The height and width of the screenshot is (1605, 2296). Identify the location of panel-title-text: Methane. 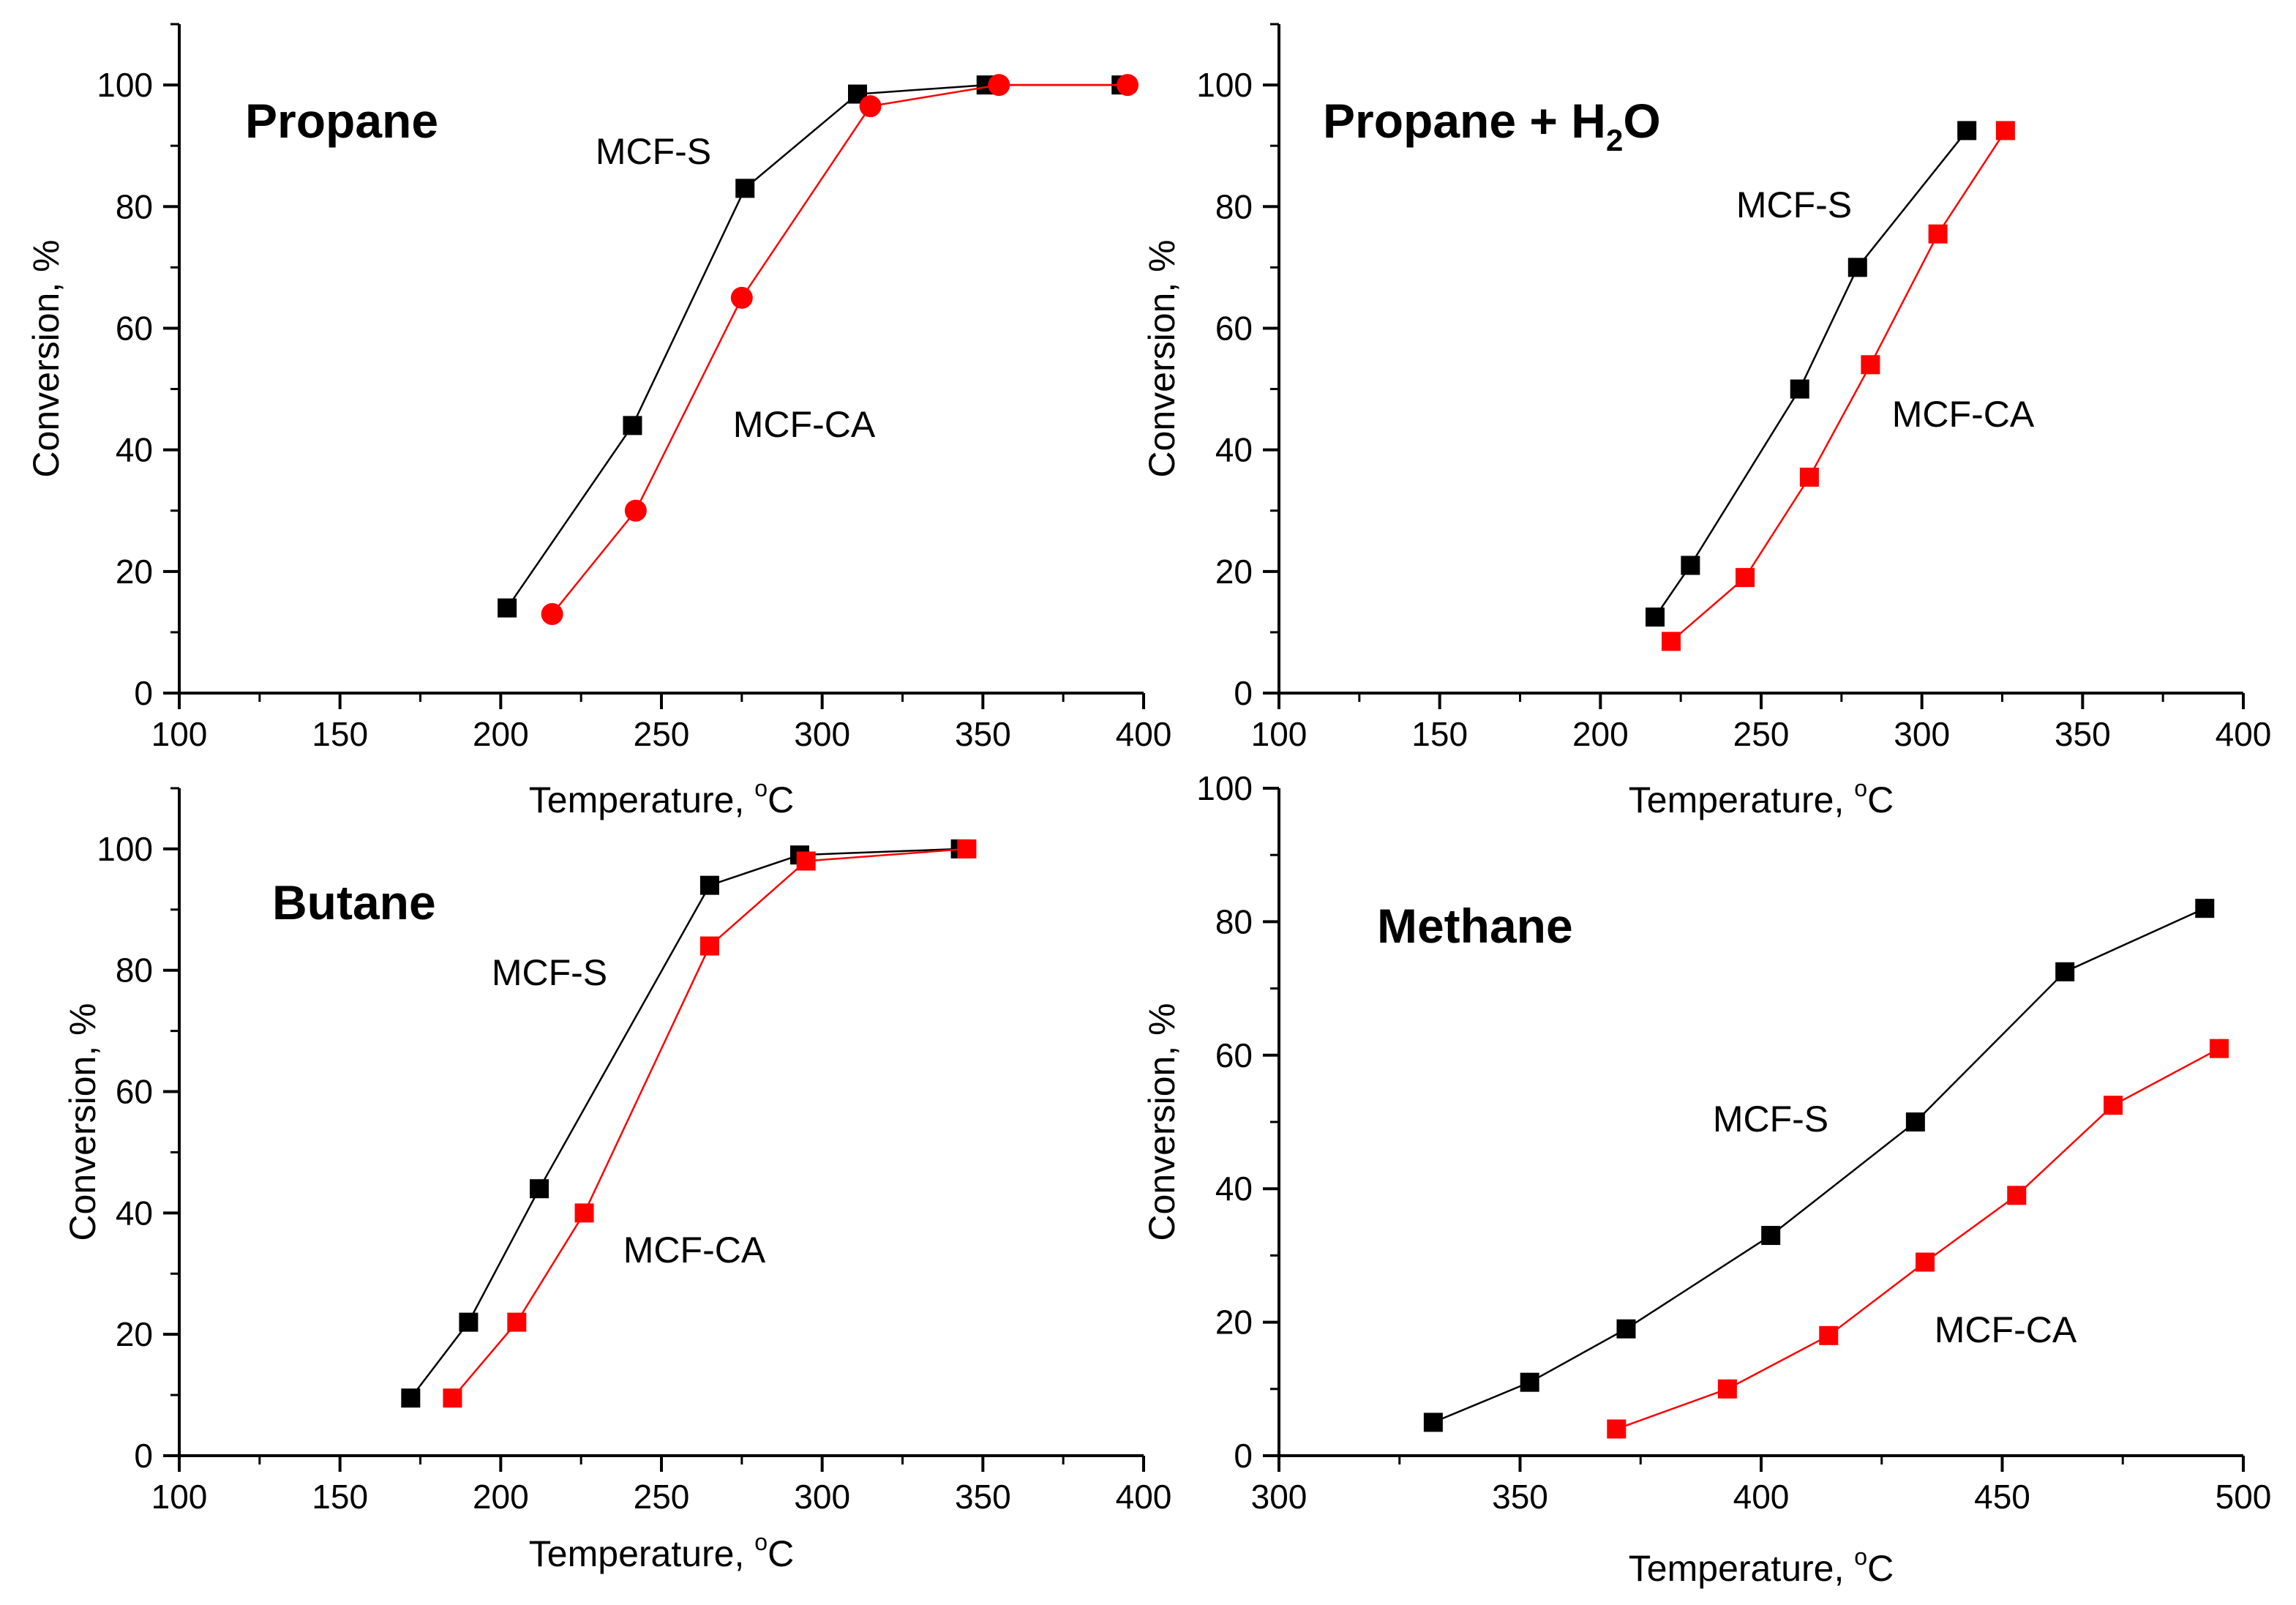
(1475, 926).